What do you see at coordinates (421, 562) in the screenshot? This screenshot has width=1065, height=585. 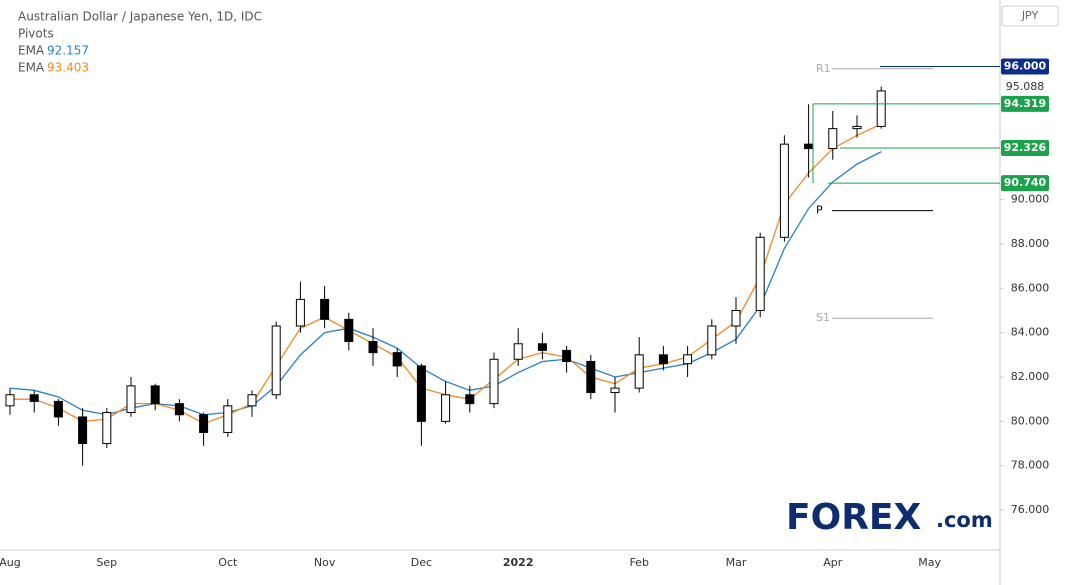 I see `x-tick-label: Dec` at bounding box center [421, 562].